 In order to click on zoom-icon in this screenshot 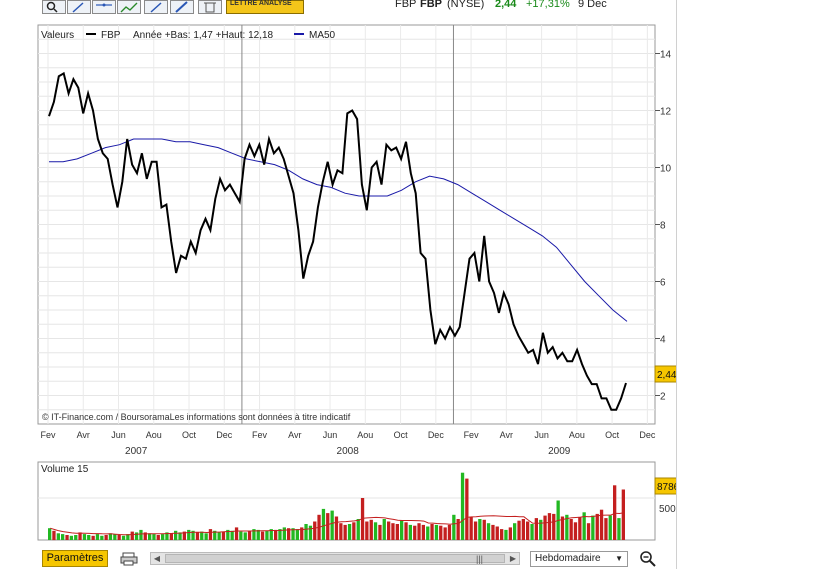, I will do `click(54, 7)`.